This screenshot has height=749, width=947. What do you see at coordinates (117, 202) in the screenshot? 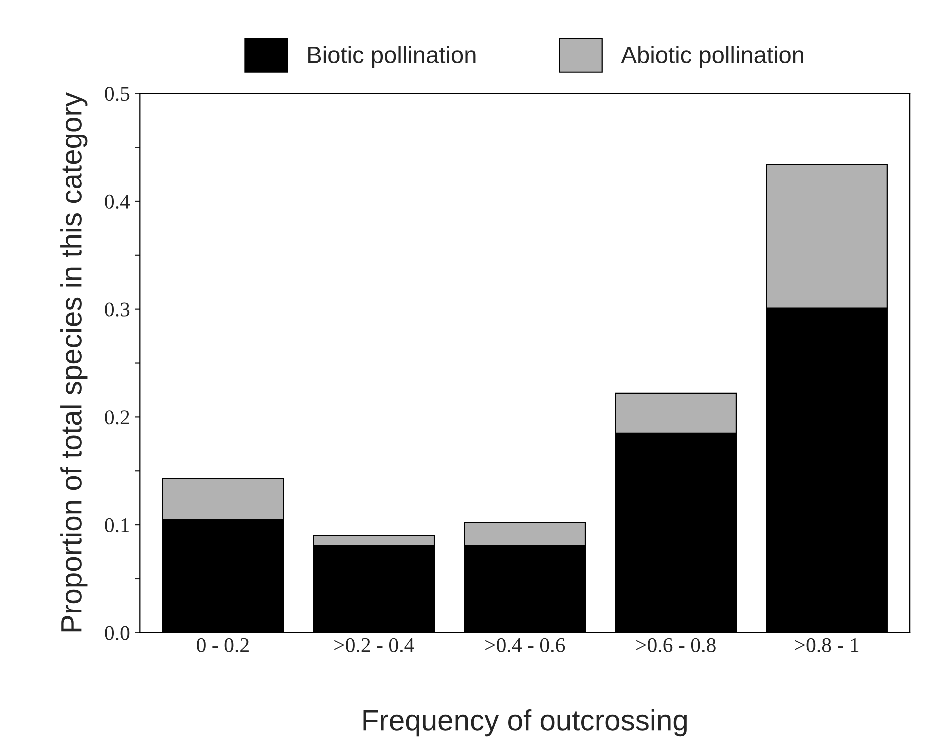
I see `y-tick-label: 0.4` at bounding box center [117, 202].